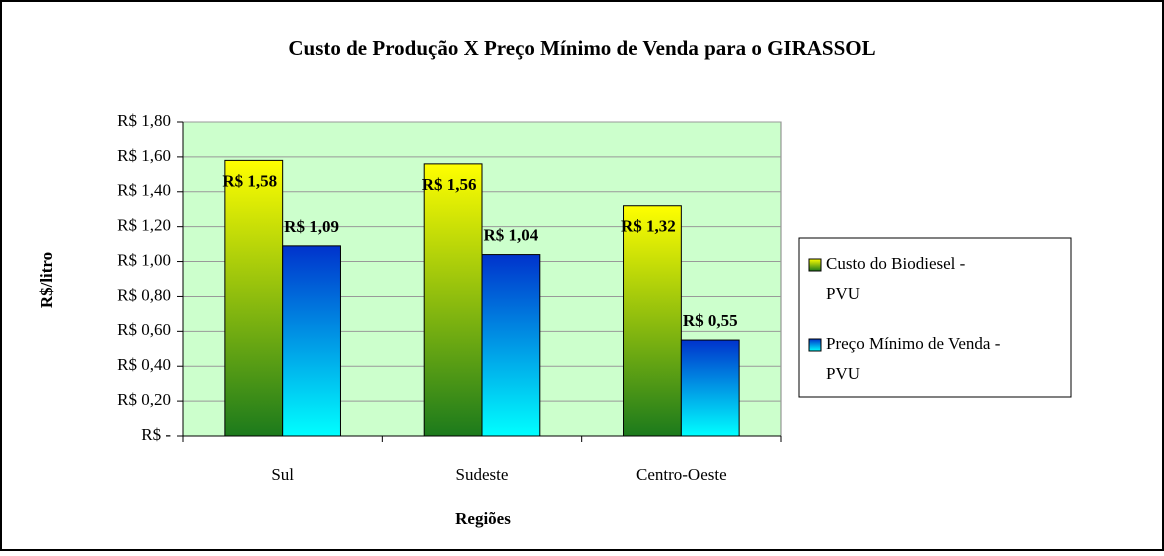  I want to click on y-tick-label: R$ 0,20, so click(144, 399).